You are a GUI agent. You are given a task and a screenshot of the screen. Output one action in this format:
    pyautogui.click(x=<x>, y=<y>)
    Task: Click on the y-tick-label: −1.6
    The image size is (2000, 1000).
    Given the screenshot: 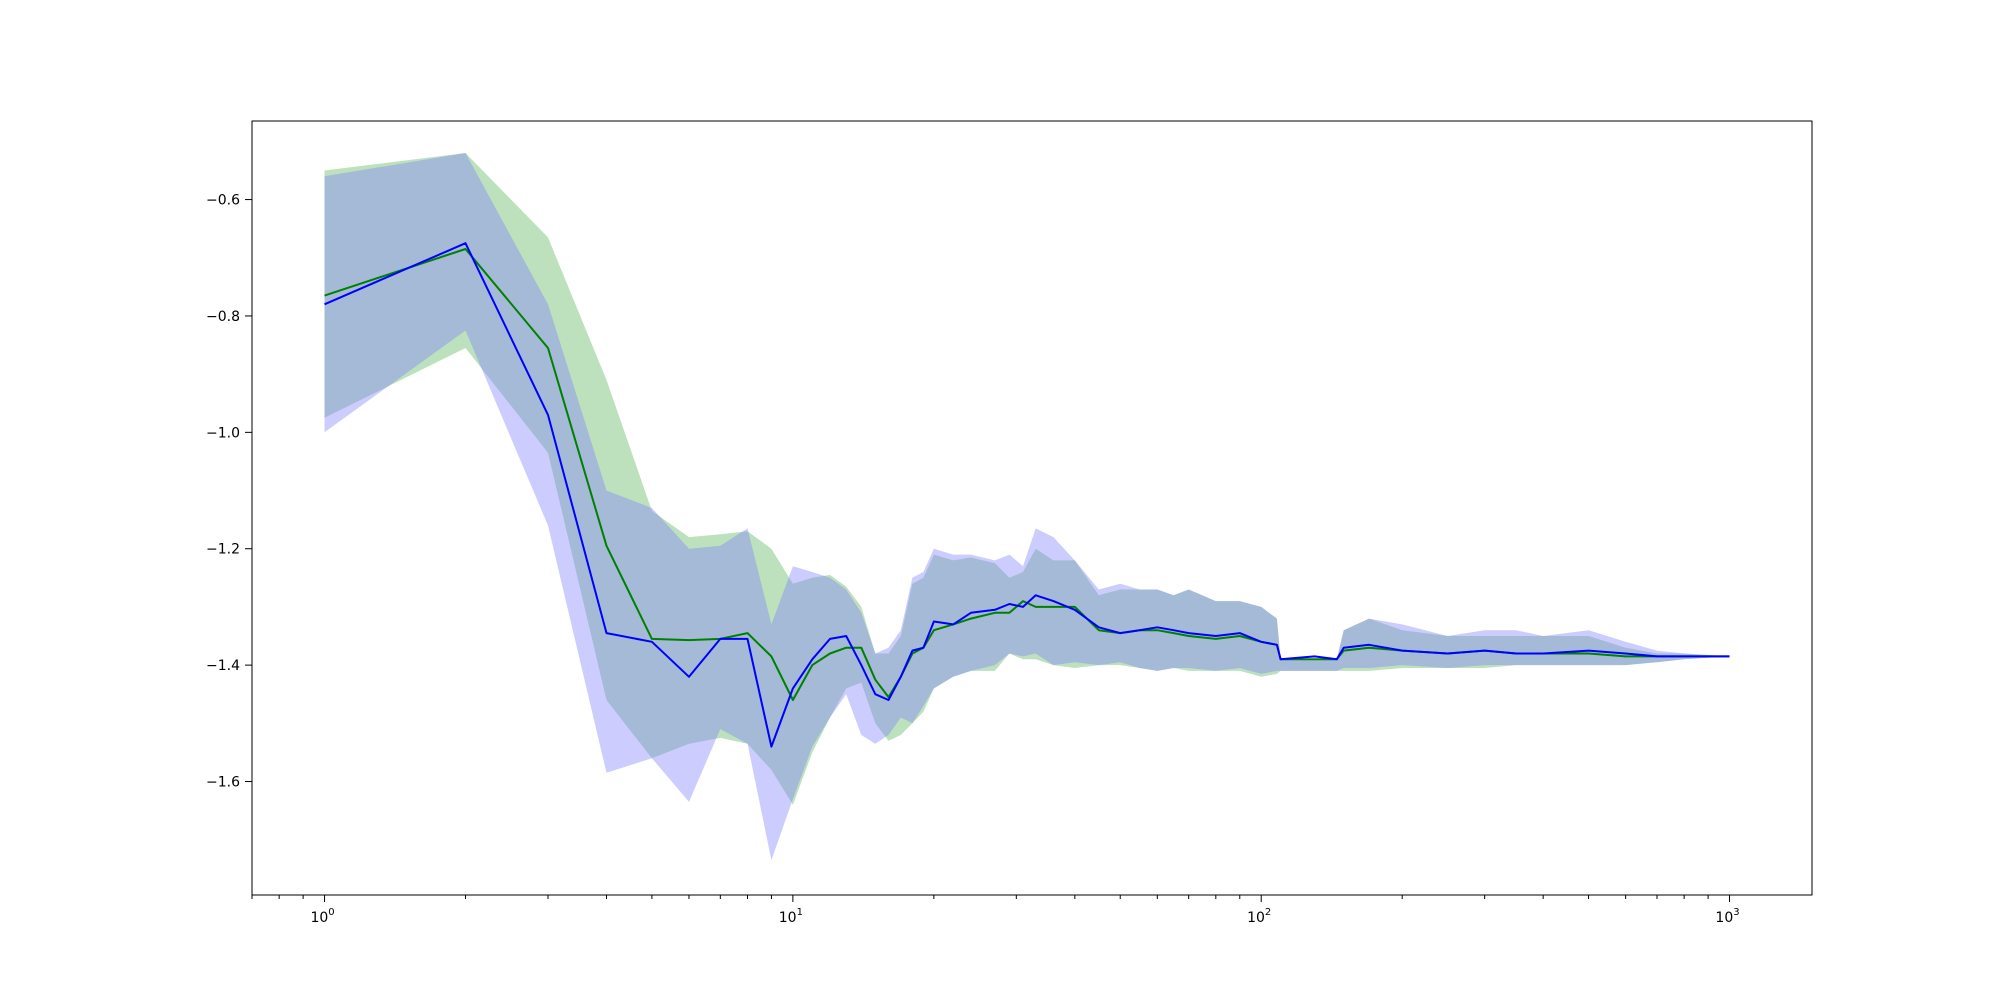 What is the action you would take?
    pyautogui.click(x=223, y=783)
    